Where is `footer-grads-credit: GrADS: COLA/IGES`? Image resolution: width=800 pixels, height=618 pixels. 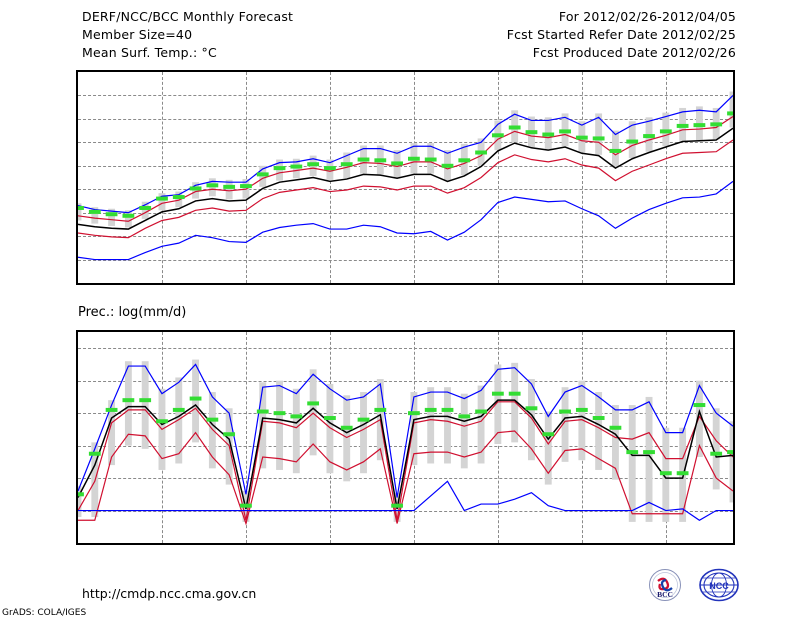
footer-grads-credit: GrADS: COLA/IGES is located at coordinates (44, 613).